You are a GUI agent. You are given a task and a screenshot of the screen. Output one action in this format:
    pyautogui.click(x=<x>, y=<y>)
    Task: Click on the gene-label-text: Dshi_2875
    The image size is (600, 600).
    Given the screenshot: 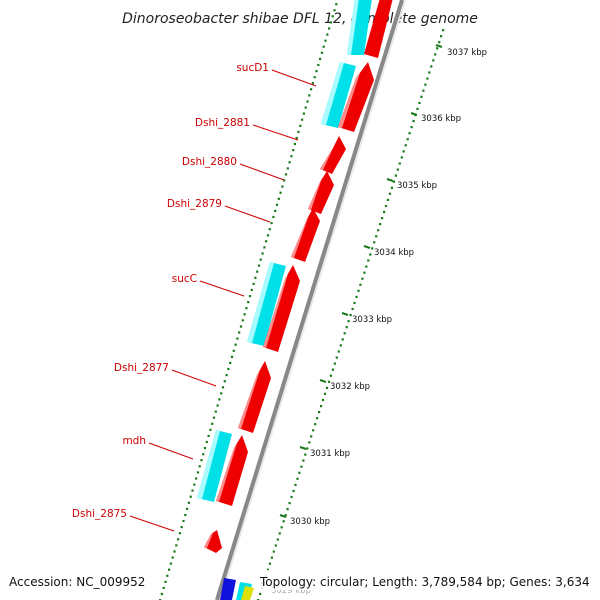 What is the action you would take?
    pyautogui.click(x=99, y=514)
    